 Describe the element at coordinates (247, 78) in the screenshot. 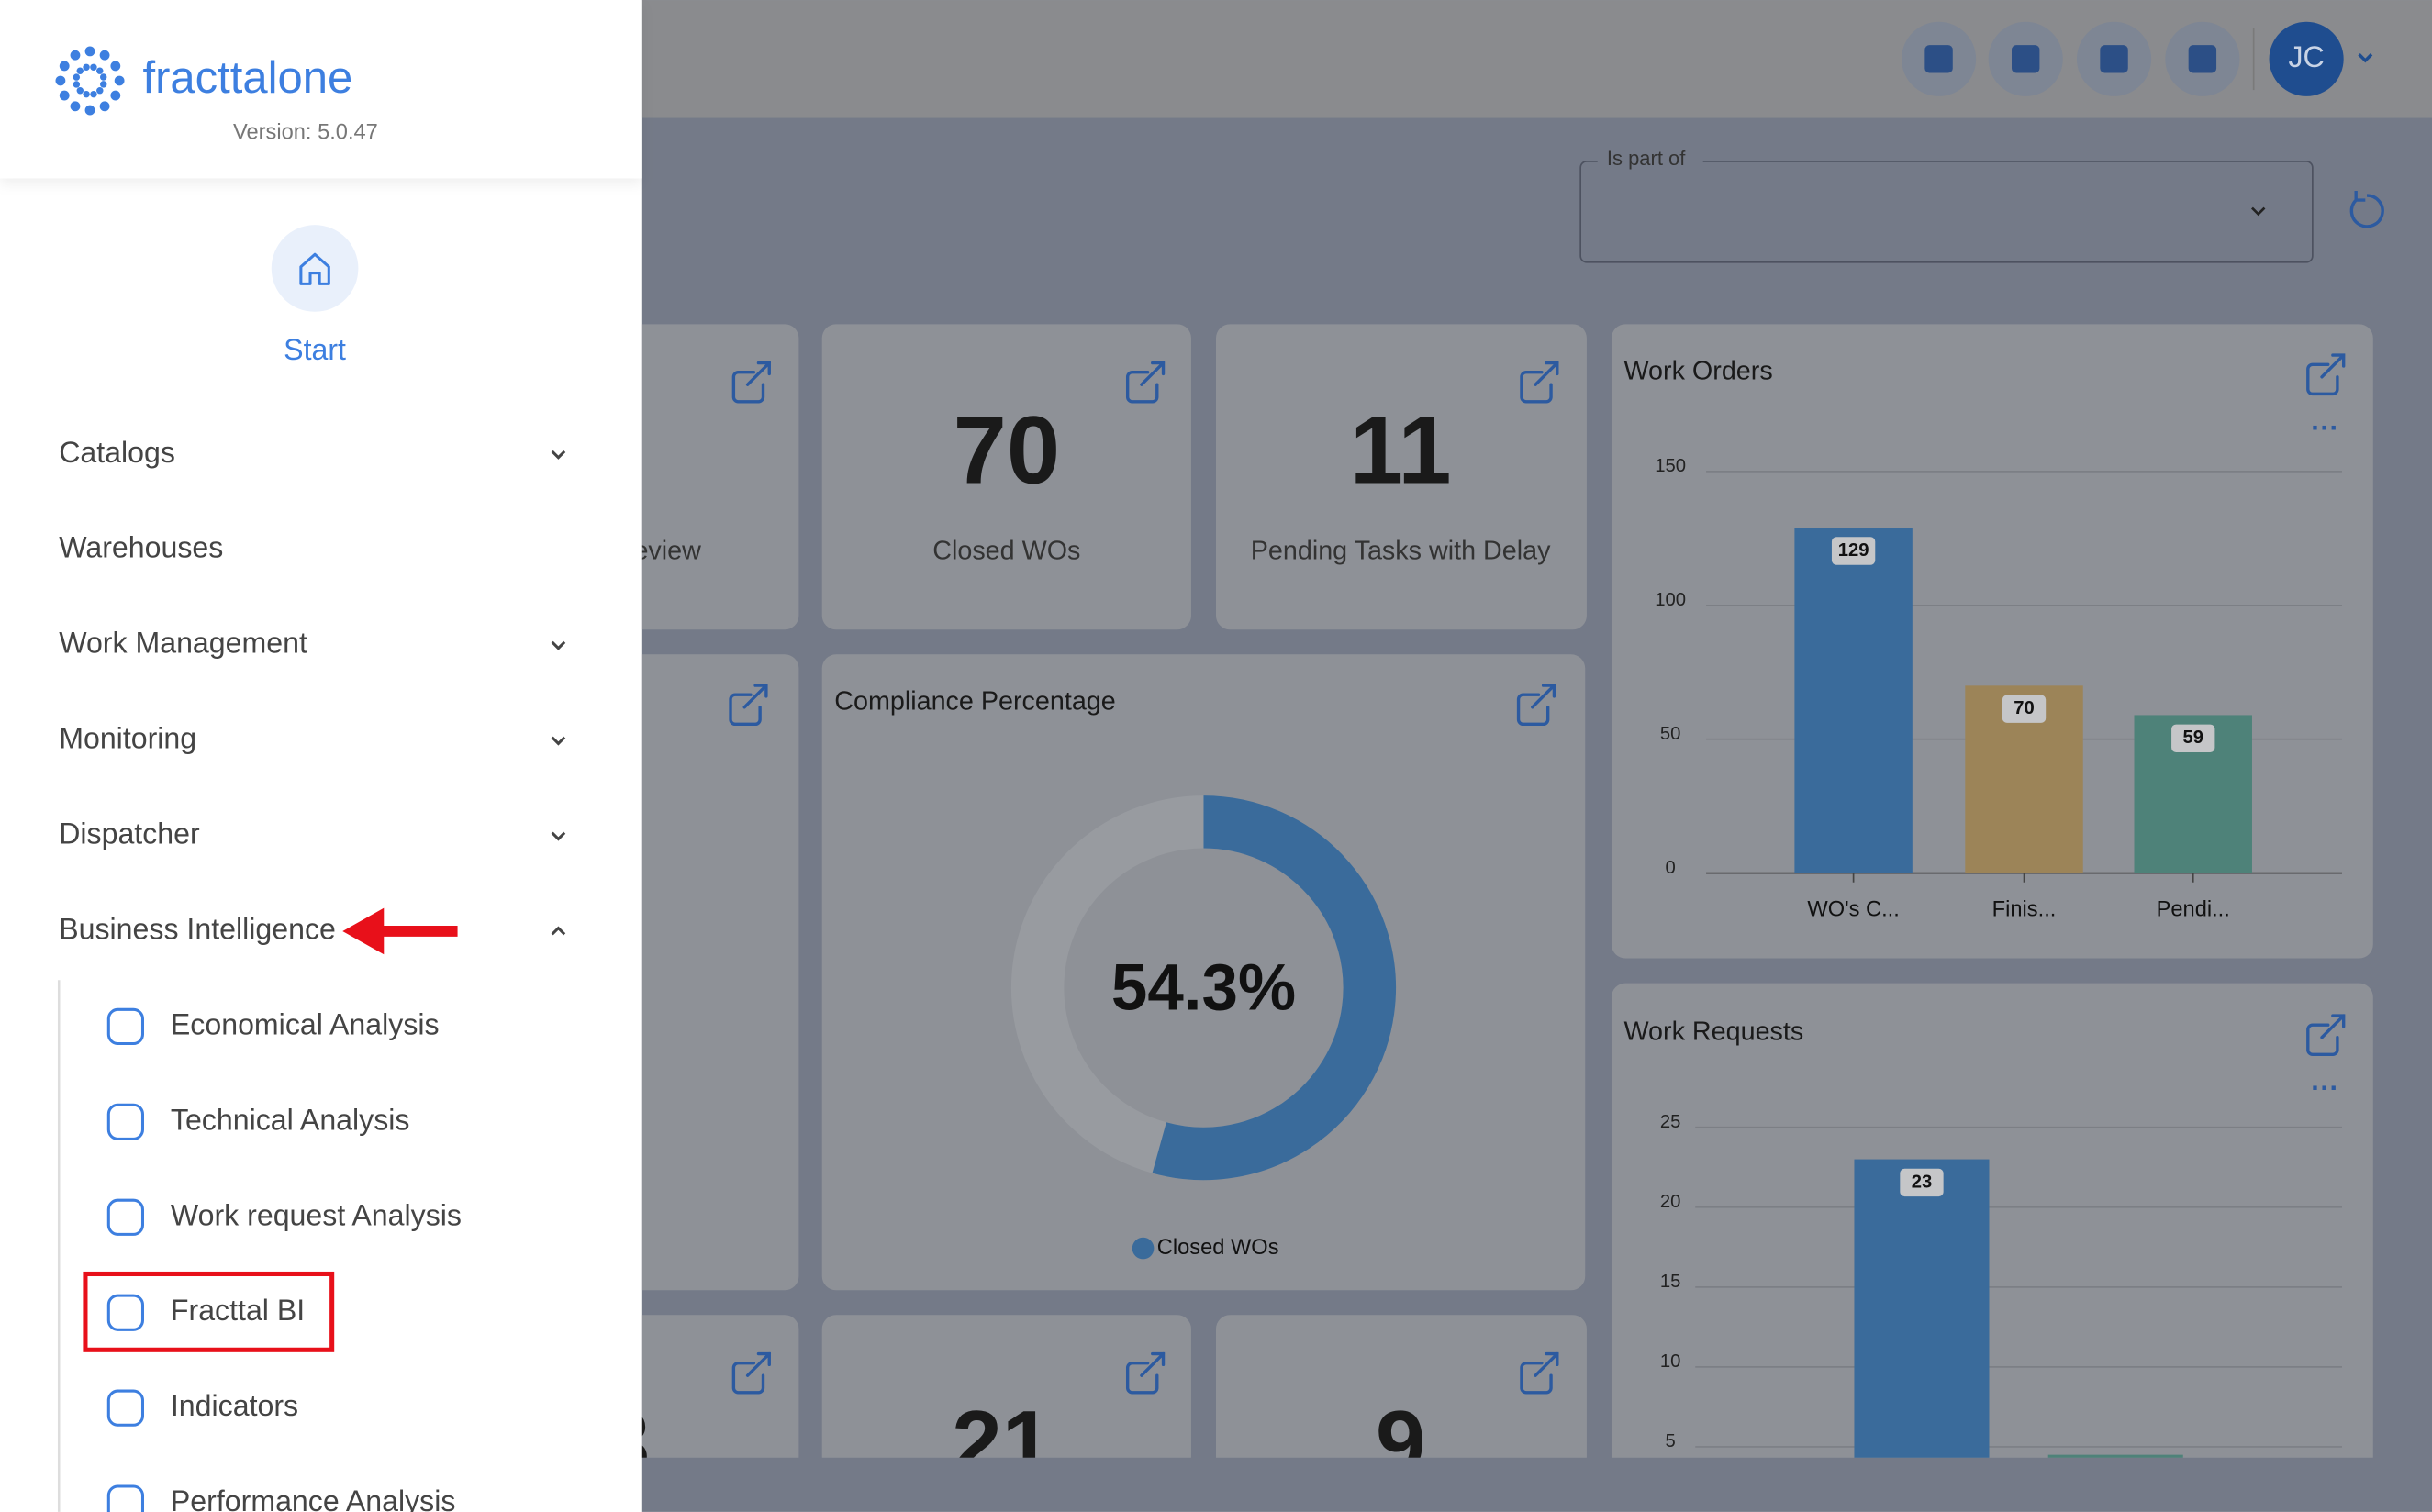

I see `logo-text: fracttalone` at that location.